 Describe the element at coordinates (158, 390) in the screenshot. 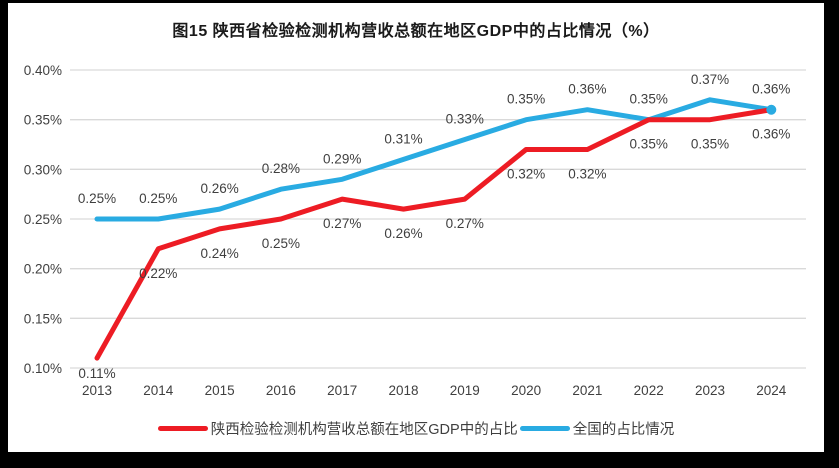

I see `x-axis-tick-label: 2014` at that location.